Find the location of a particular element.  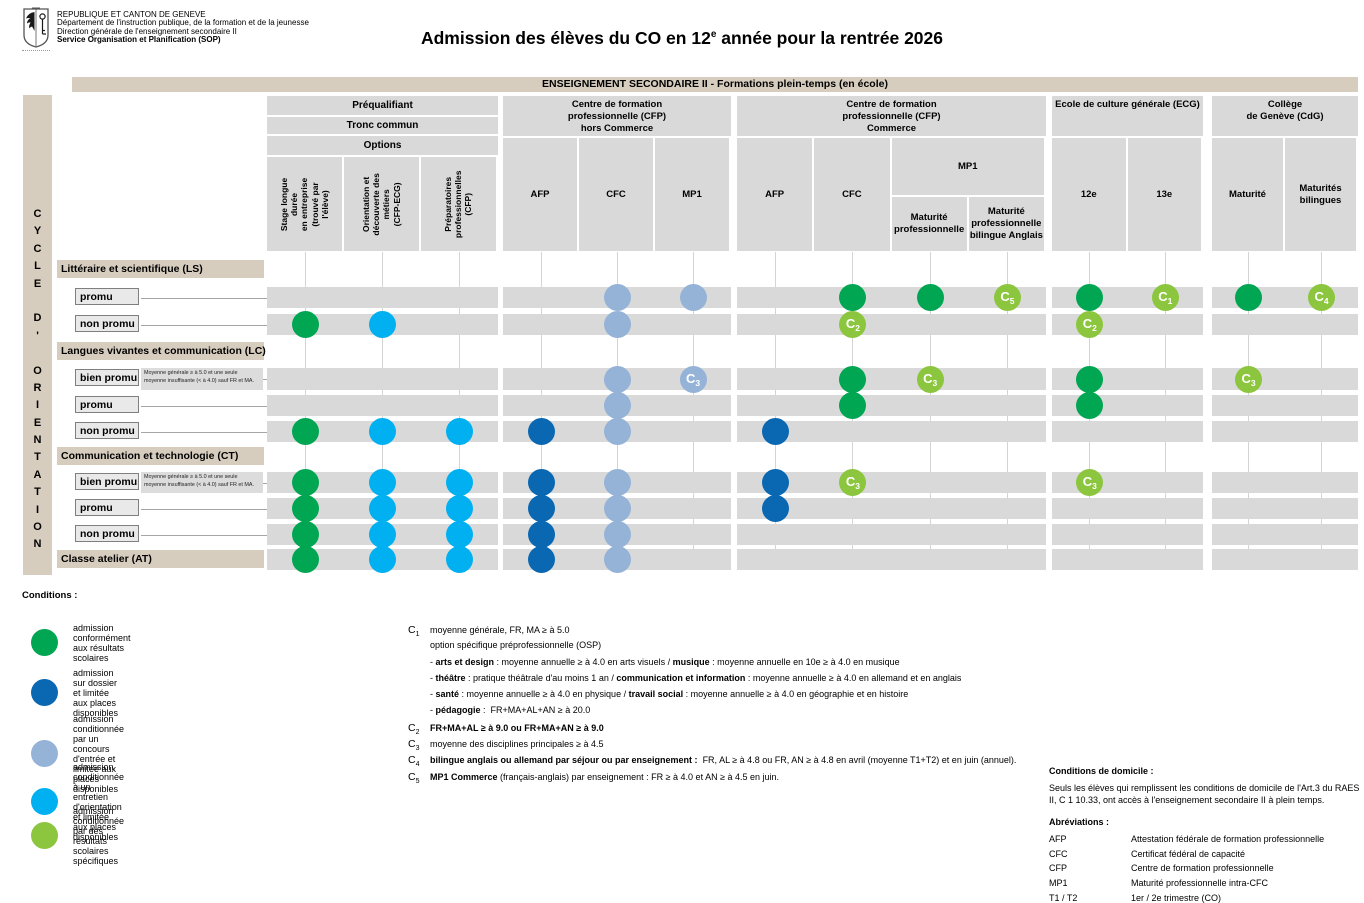

abbreviation-definition: 1er / 2e trimestre (CO) is located at coordinates (1176, 897).